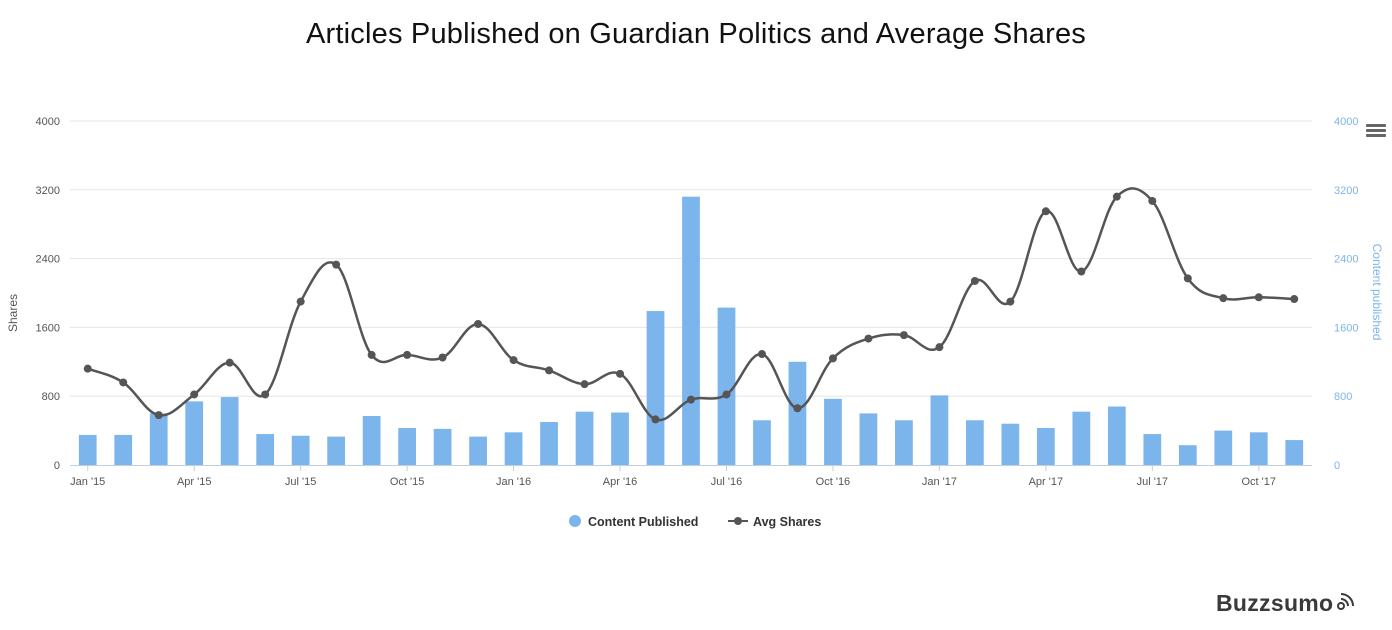  Describe the element at coordinates (1275, 603) in the screenshot. I see `brand-name: Buzzsumo` at that location.